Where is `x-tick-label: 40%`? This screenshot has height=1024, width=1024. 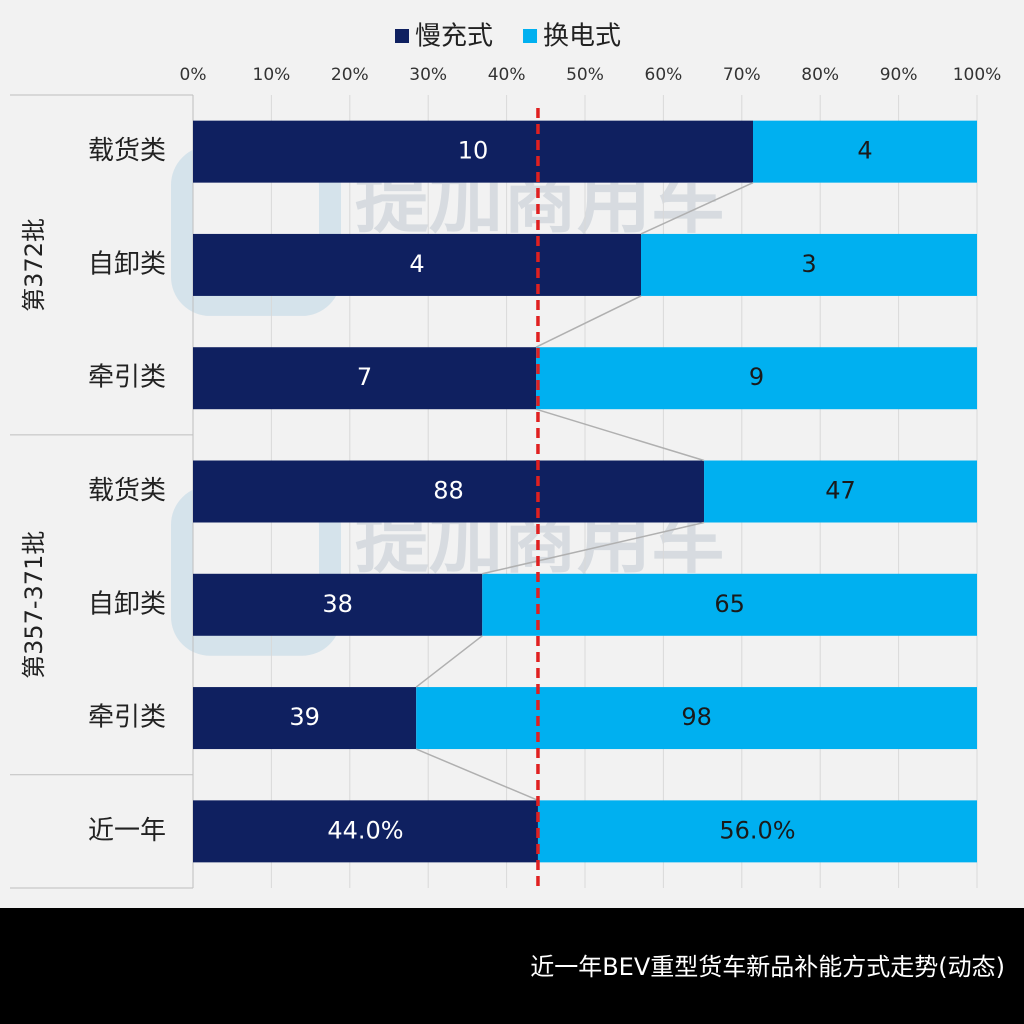 x-tick-label: 40% is located at coordinates (507, 75).